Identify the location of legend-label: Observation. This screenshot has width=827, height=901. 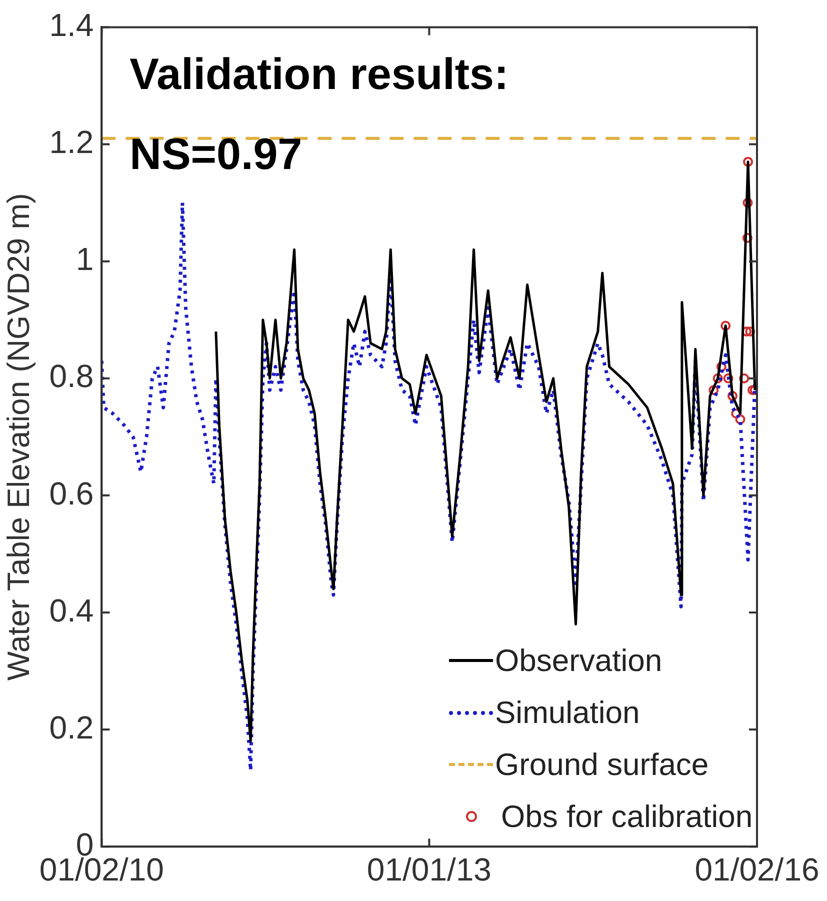
(578, 660).